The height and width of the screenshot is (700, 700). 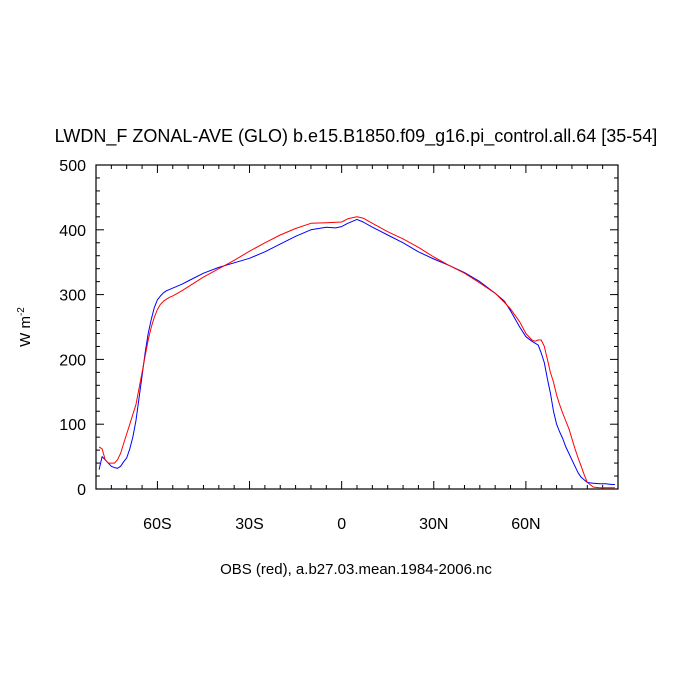 I want to click on x-tick-label: 30N, so click(x=433, y=524).